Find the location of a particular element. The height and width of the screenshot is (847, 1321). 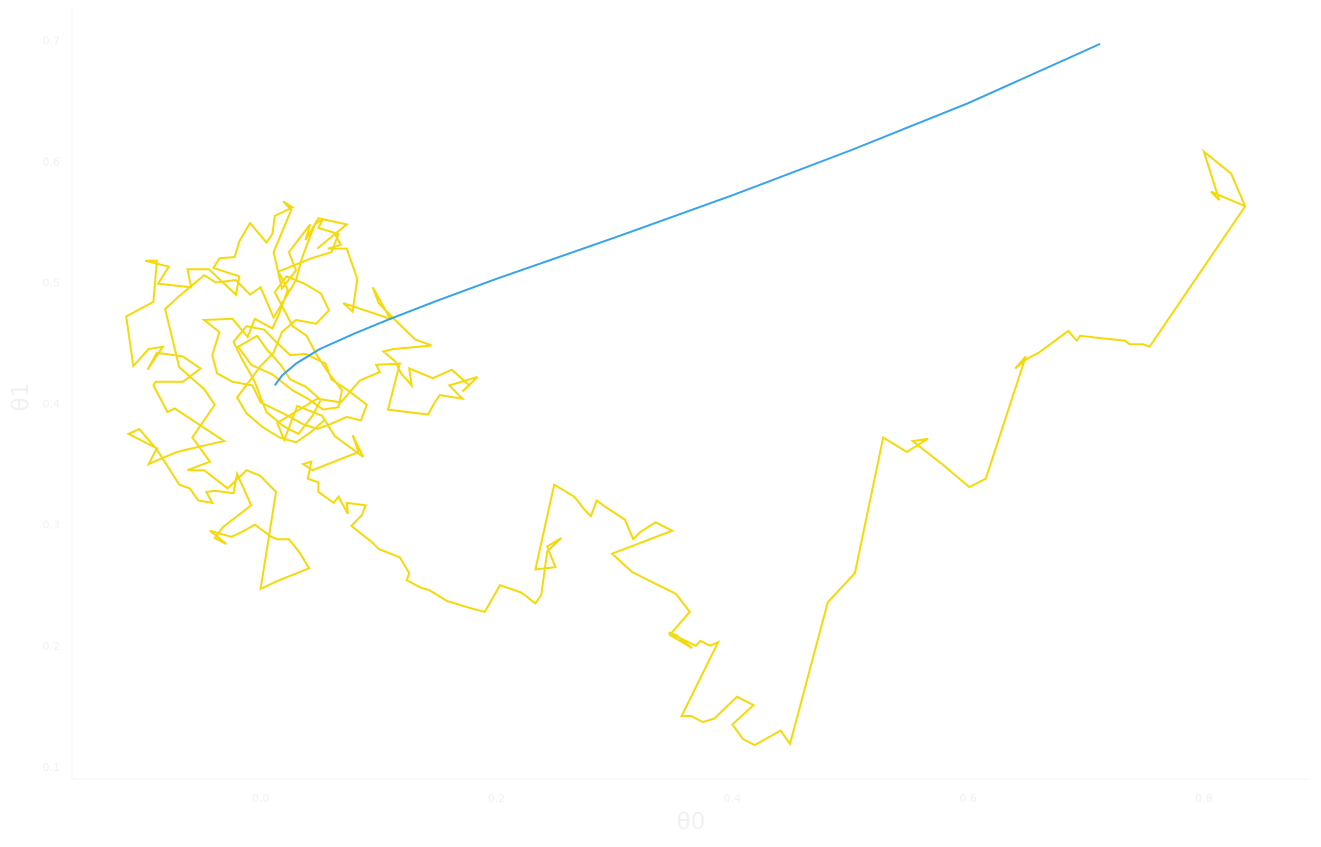

y-tick-label: 0.1 is located at coordinates (52, 767).